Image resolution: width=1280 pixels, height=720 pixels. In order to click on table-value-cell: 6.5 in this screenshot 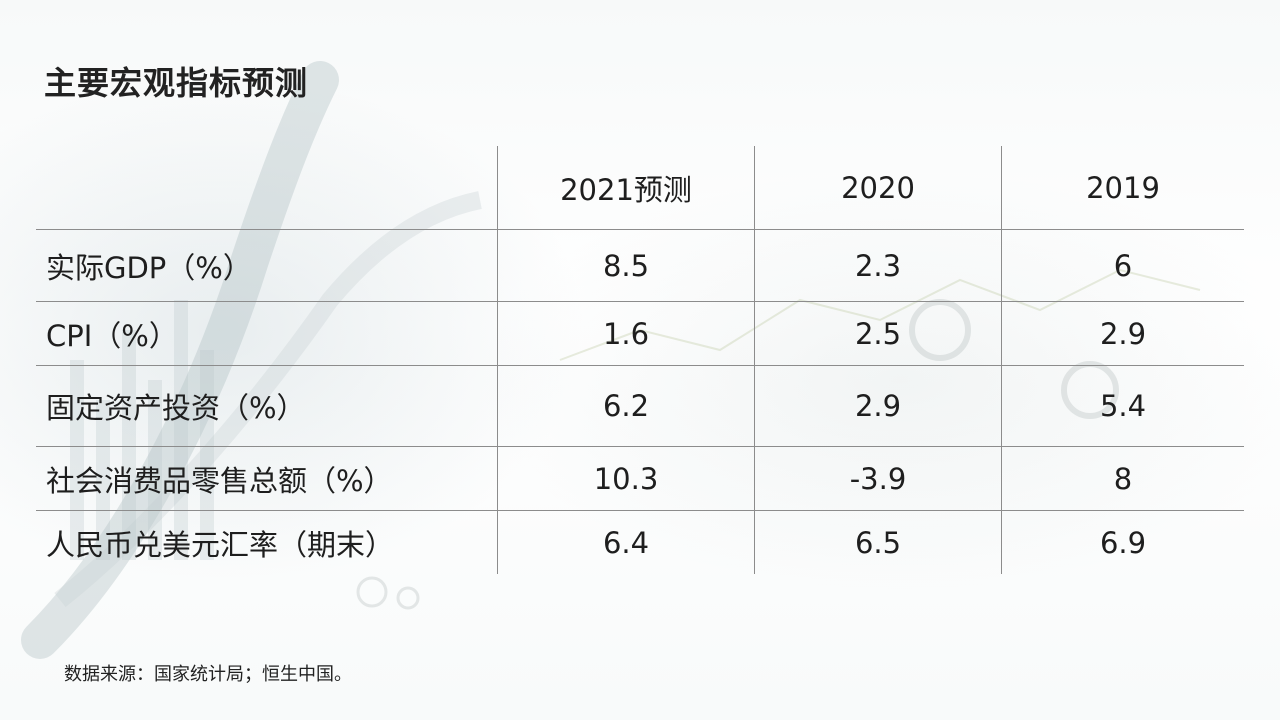, I will do `click(877, 542)`.